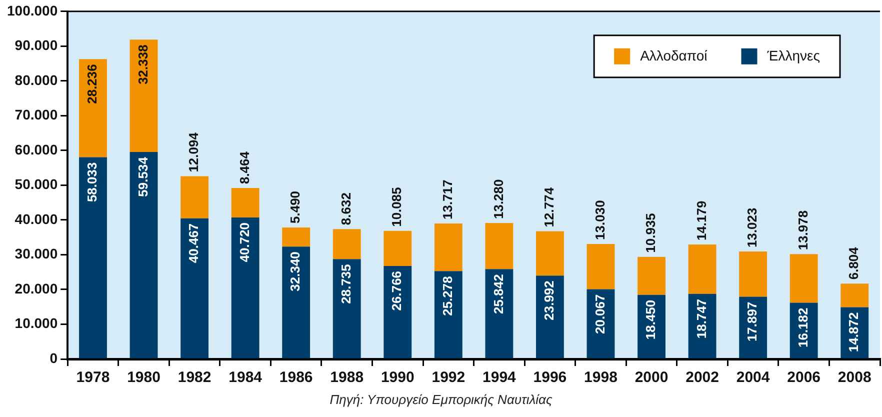 The width and height of the screenshot is (882, 417). Describe the element at coordinates (93, 377) in the screenshot. I see `x-tick-label: 1978` at that location.